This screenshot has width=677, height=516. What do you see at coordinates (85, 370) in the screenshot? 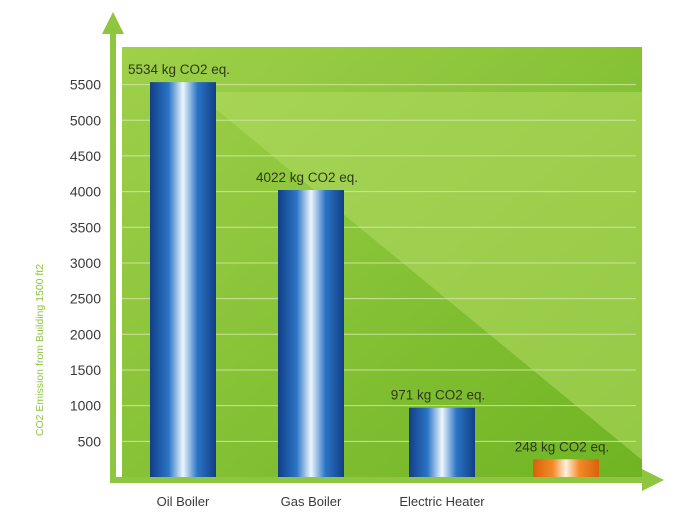
I see `y-tick-label: 1500` at bounding box center [85, 370].